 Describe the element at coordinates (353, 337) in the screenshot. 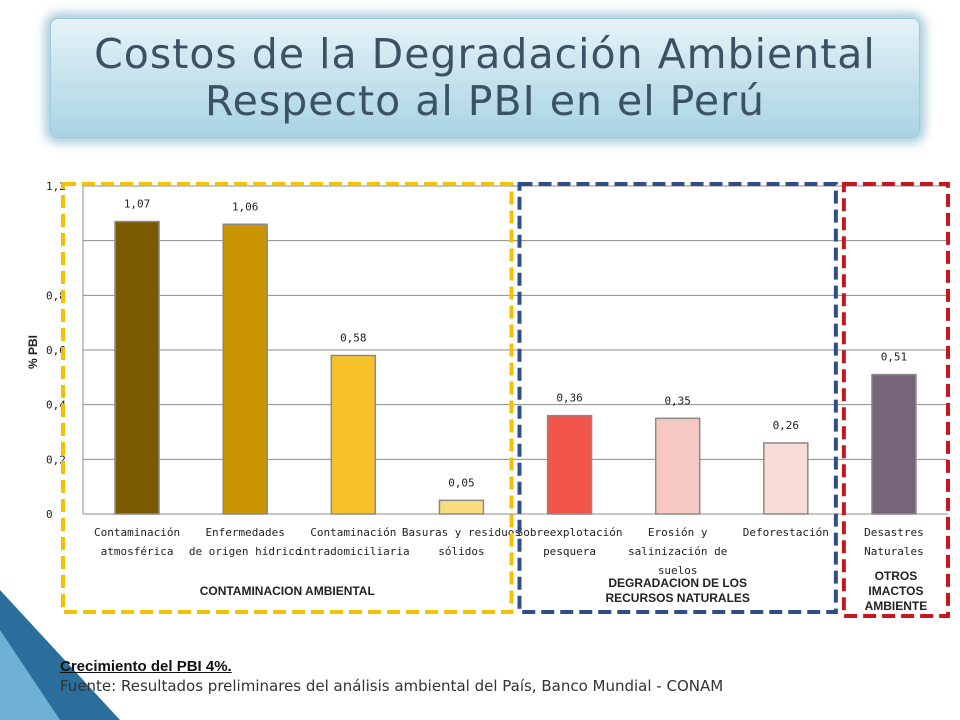

I see `data-label: 0,58` at that location.